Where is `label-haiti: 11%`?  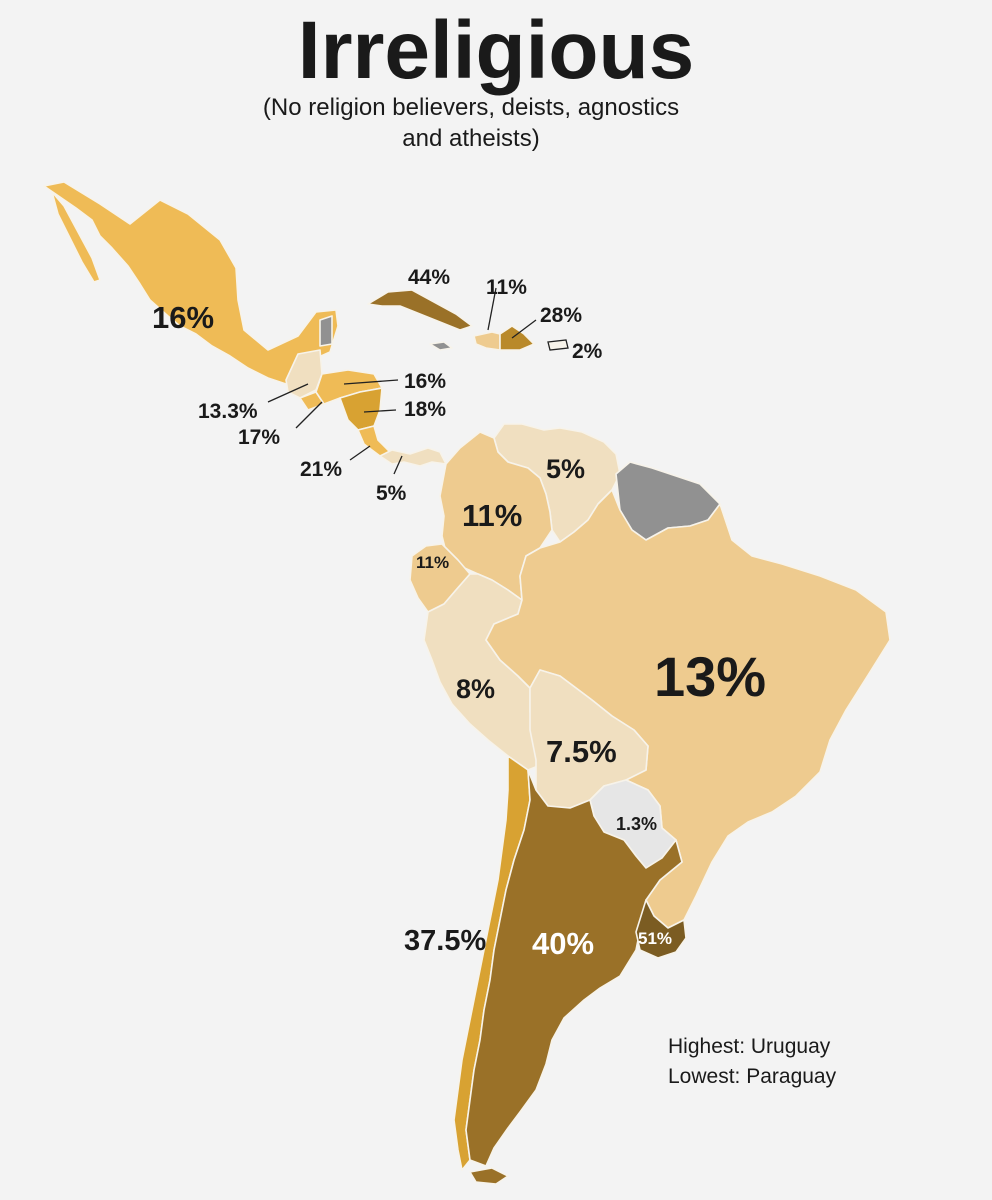
label-haiti: 11% is located at coordinates (506, 287).